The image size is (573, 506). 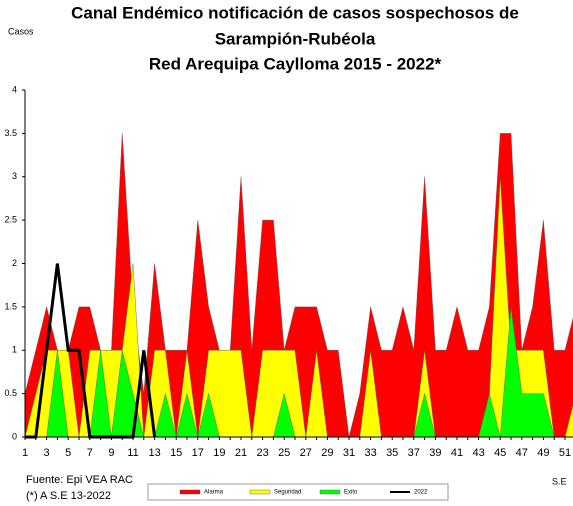 What do you see at coordinates (47, 453) in the screenshot?
I see `x-tick-label: 3` at bounding box center [47, 453].